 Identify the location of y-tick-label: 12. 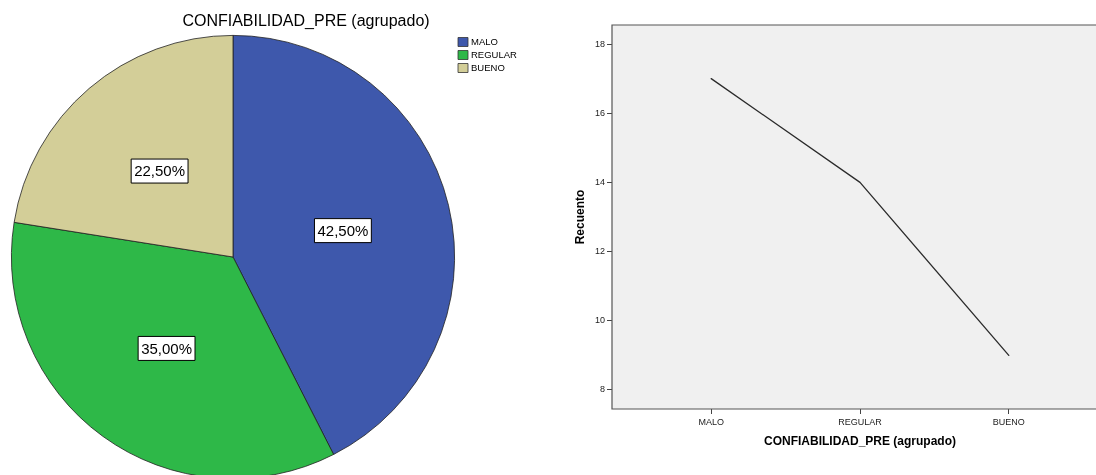
(599, 251).